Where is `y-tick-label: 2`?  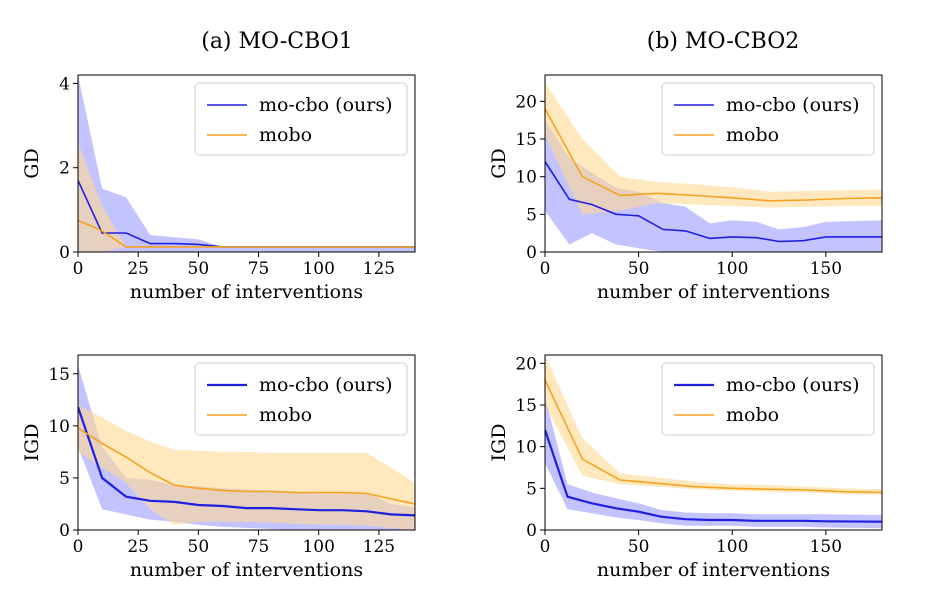 y-tick-label: 2 is located at coordinates (64, 169).